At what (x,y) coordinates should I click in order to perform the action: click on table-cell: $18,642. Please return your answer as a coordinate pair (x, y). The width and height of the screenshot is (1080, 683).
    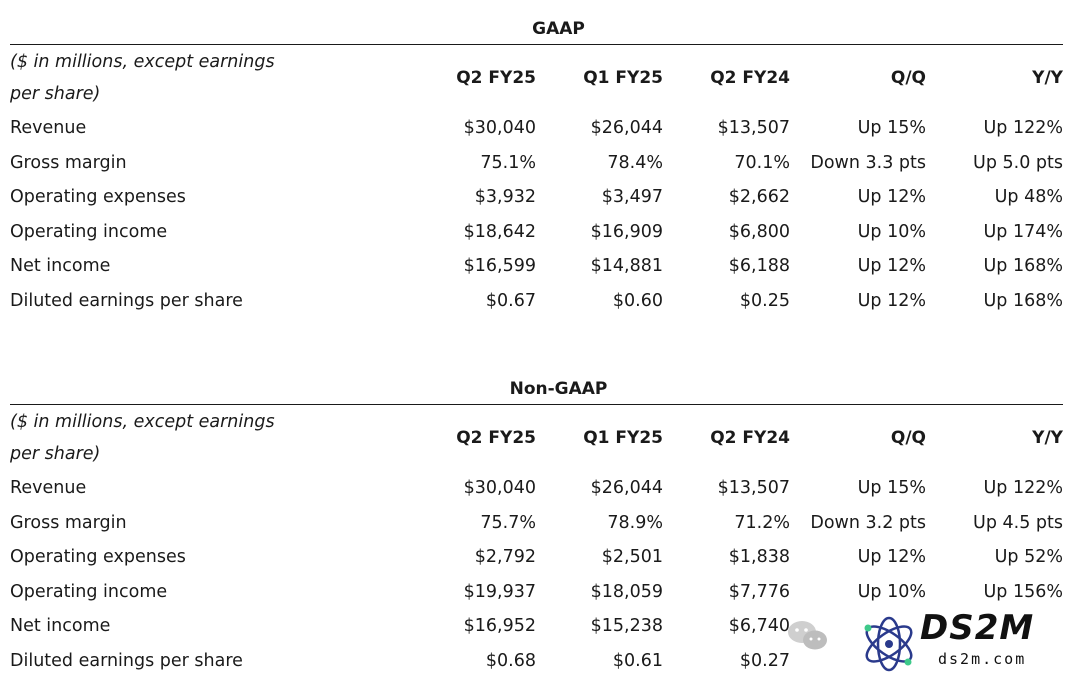
    Looking at the image, I should click on (499, 231).